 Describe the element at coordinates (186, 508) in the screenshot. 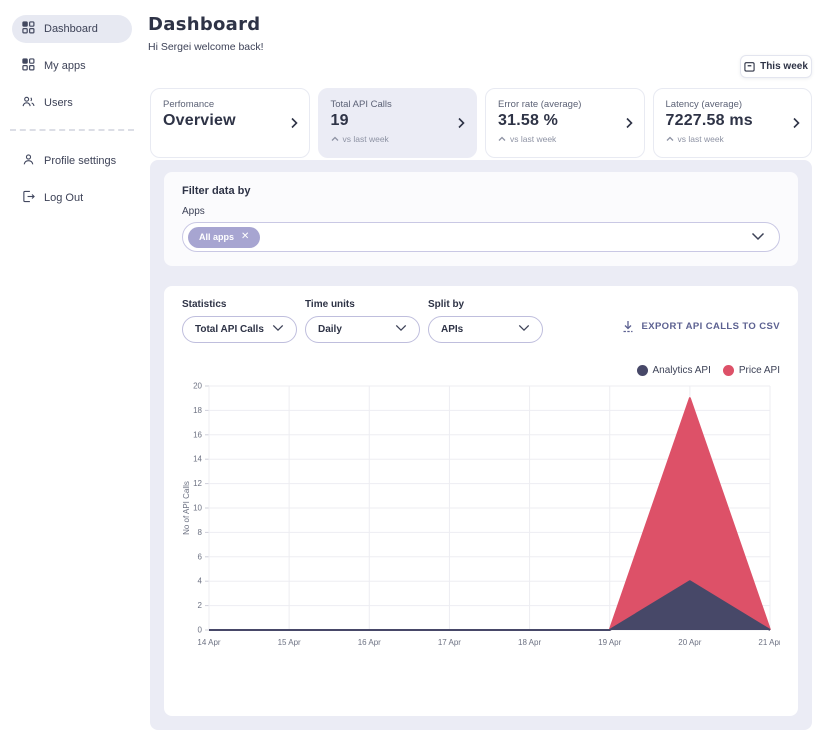

I see `svg-text: No of API Calls` at that location.